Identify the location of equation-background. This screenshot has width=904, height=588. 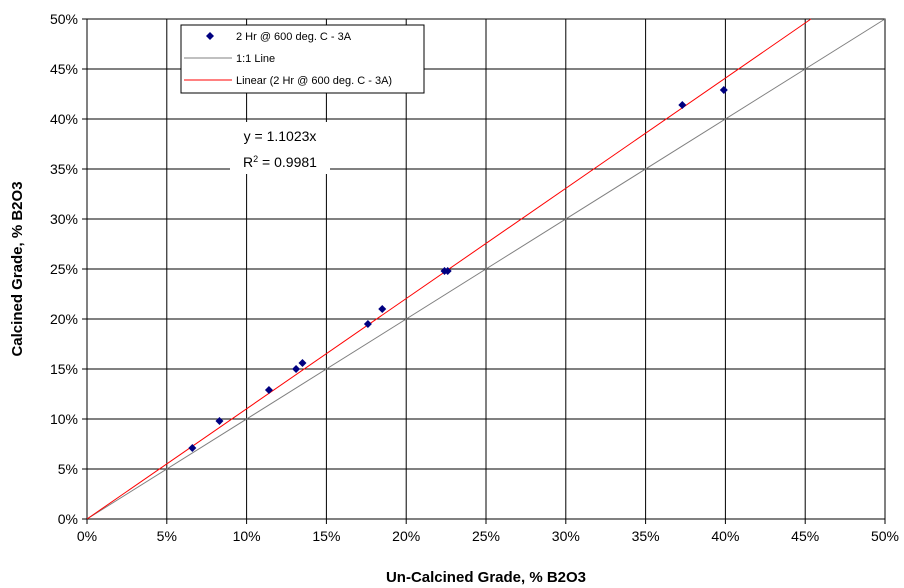
(280, 148).